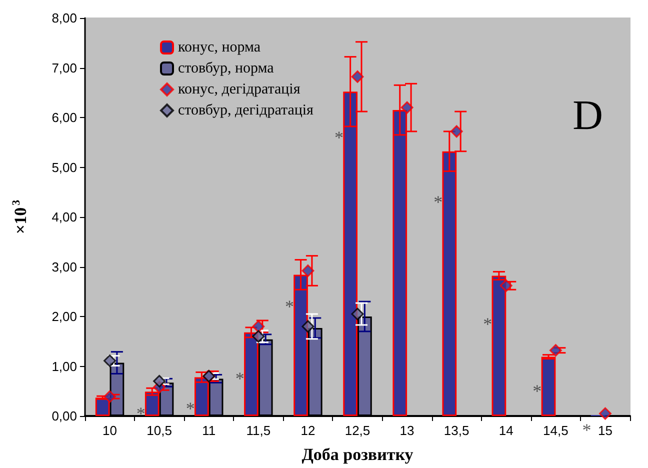 The height and width of the screenshot is (468, 648). What do you see at coordinates (159, 430) in the screenshot?
I see `x-tick-label: 10,5` at bounding box center [159, 430].